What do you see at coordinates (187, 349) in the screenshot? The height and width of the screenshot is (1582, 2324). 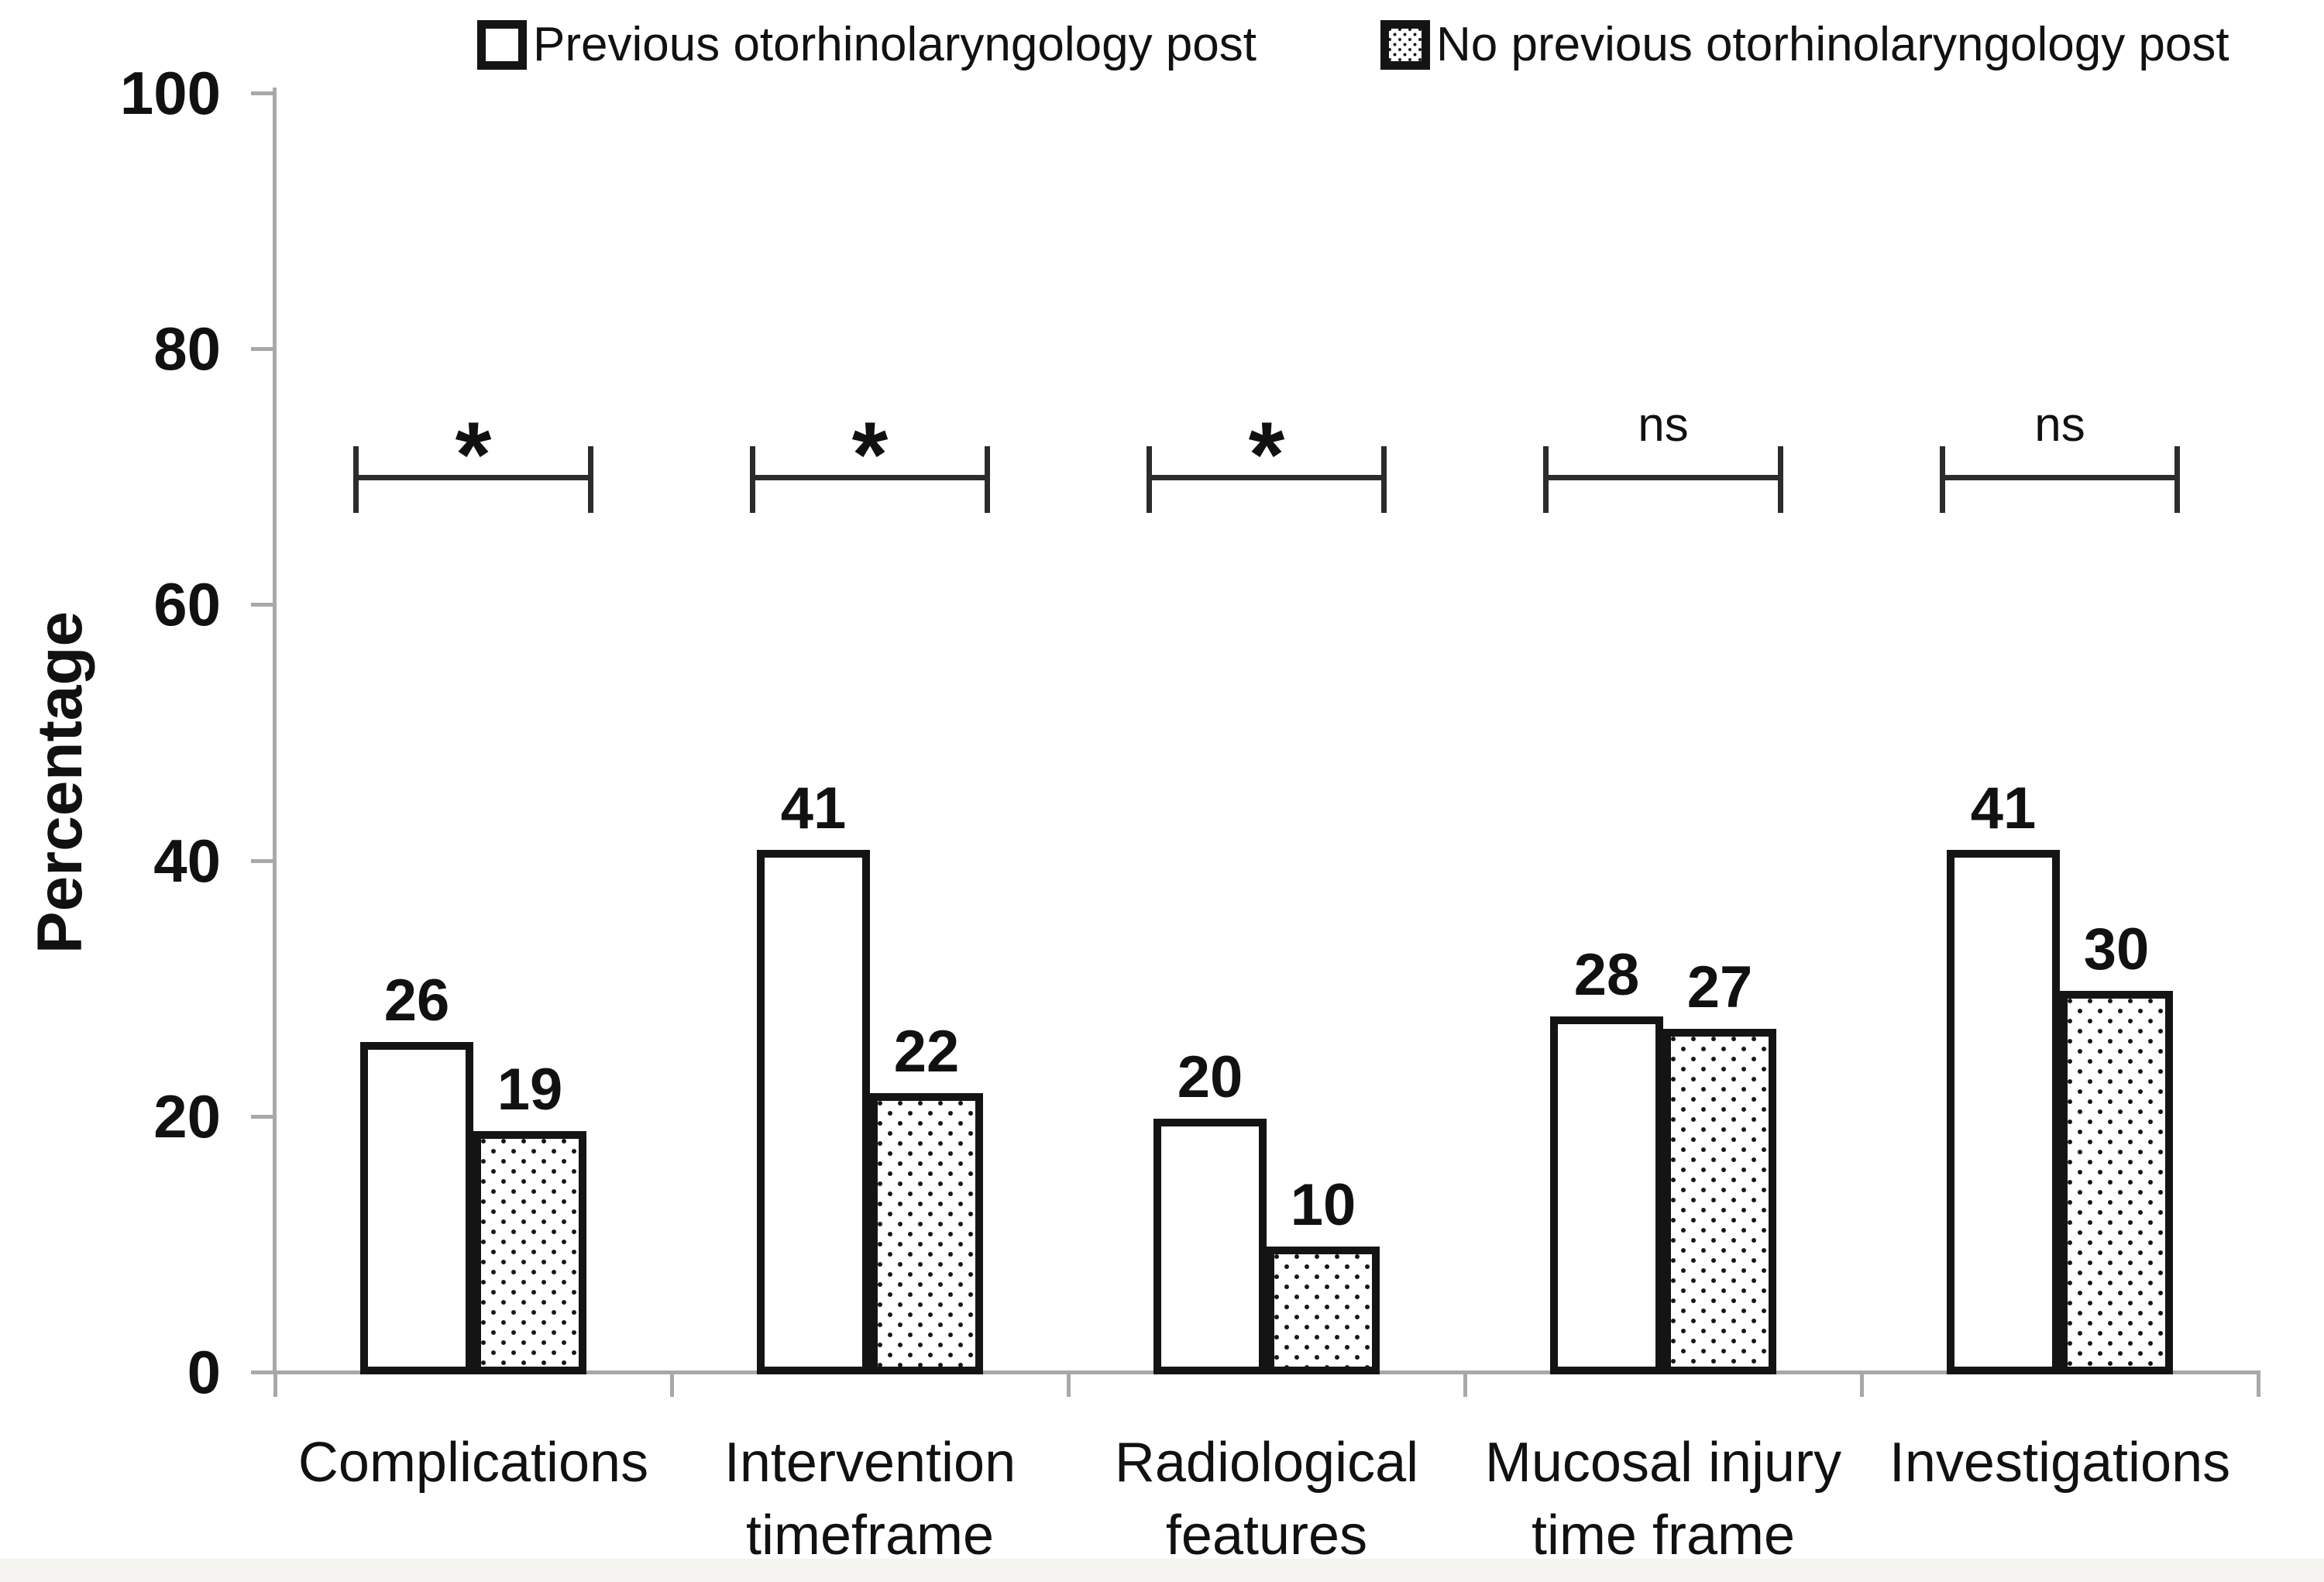 I see `y-axis-tick-label: 80` at bounding box center [187, 349].